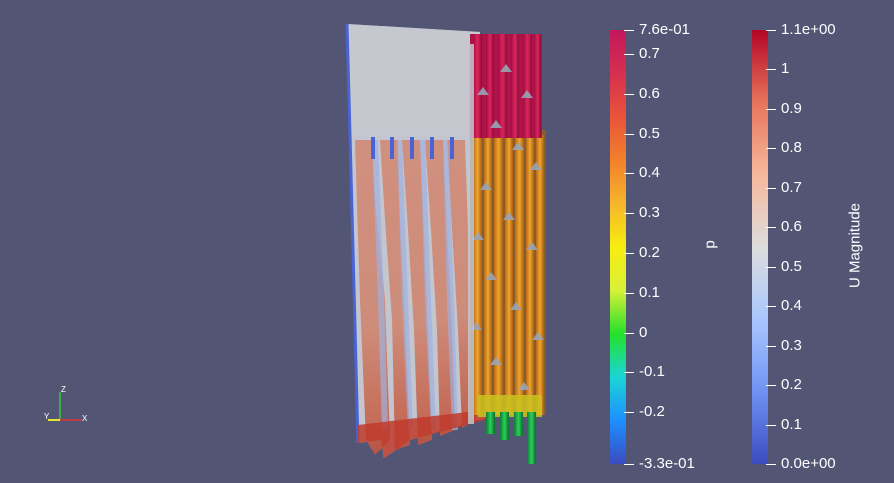 The image size is (894, 483). Describe the element at coordinates (808, 463) in the screenshot. I see `u-magnitude-colorbar-tick-label: 0.0e+00` at that location.